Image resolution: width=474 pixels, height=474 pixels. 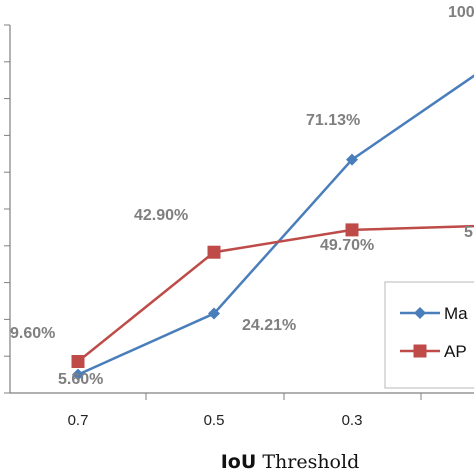 What do you see at coordinates (461, 12) in the screenshot?
I see `data-label: 100%` at bounding box center [461, 12].